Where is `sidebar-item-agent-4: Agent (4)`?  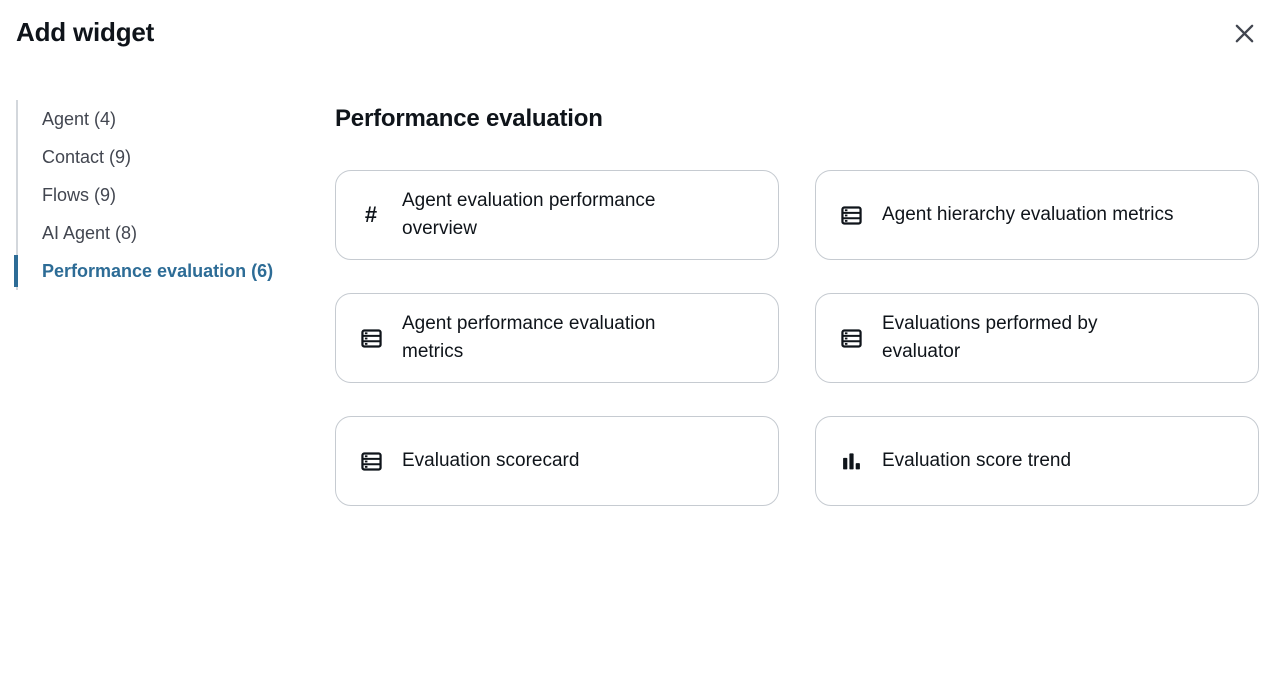 sidebar-item-agent-4: Agent (4) is located at coordinates (188, 119).